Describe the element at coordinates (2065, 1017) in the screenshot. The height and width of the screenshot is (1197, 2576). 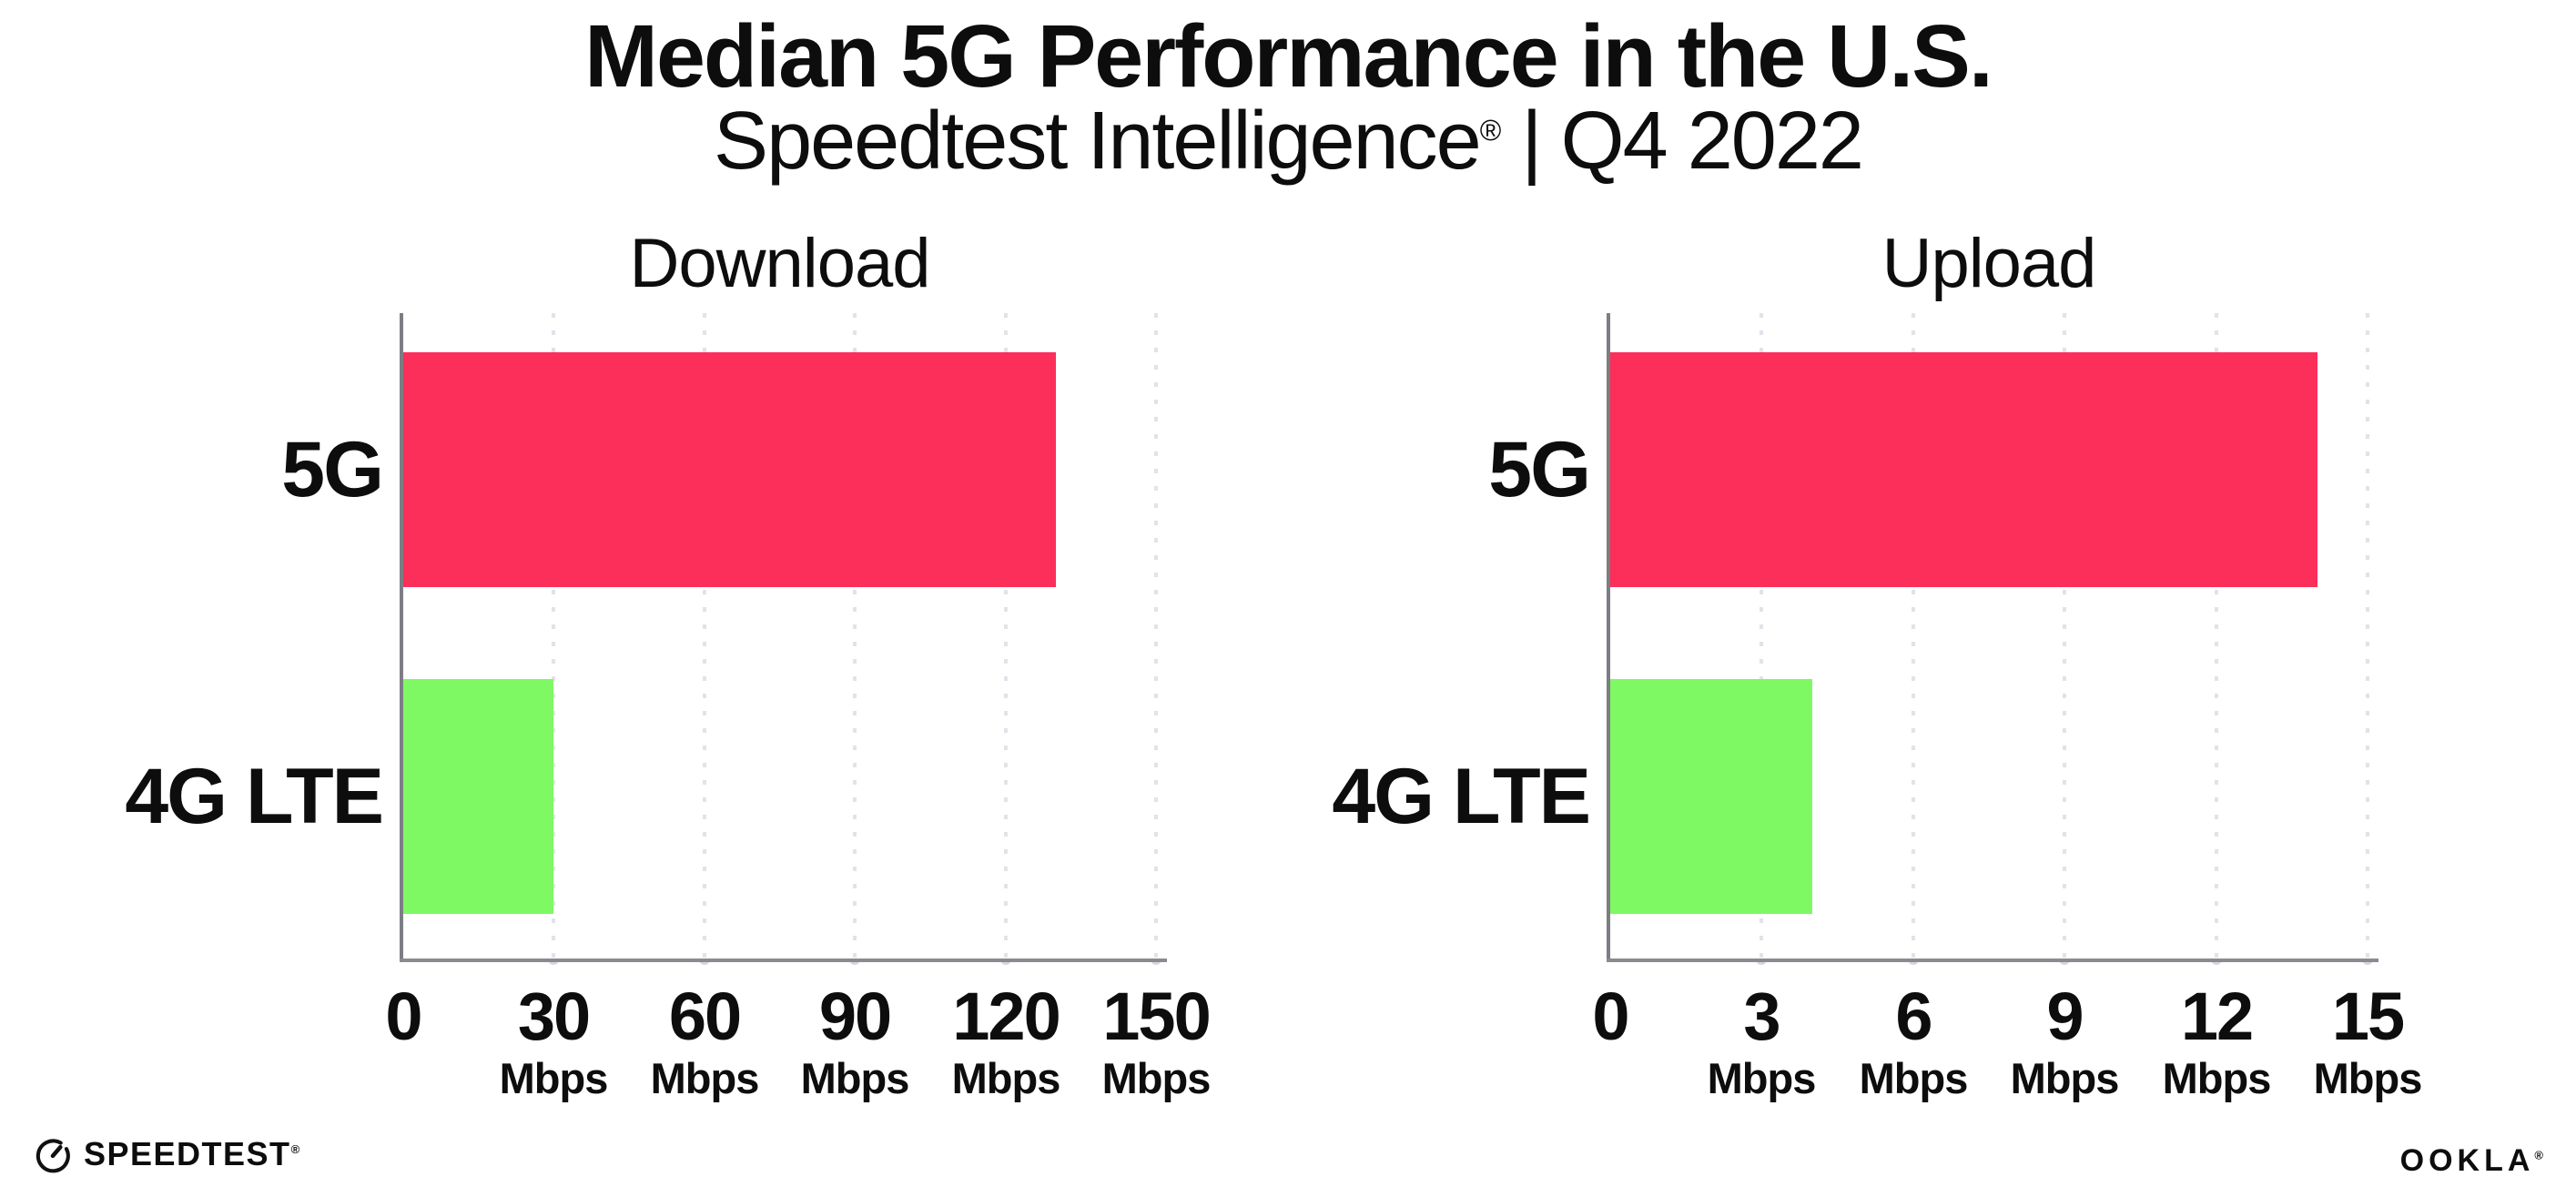
I see `tick-value: 9` at that location.